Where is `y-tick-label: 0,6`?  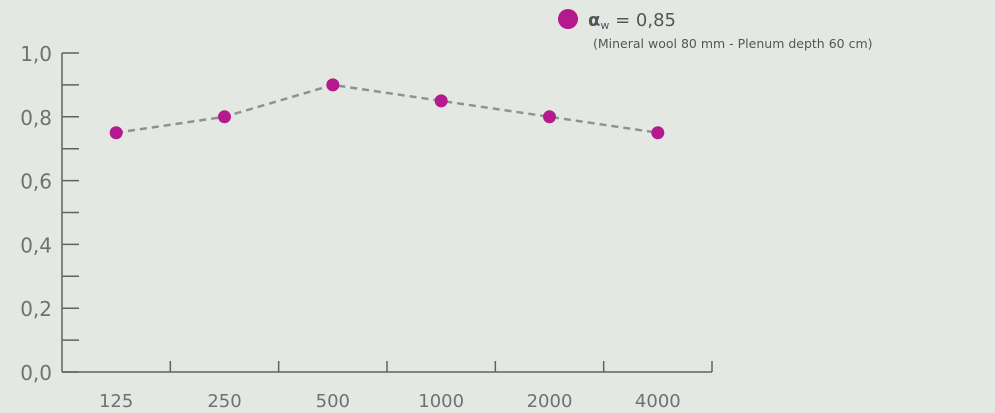
y-tick-label: 0,6 is located at coordinates (36, 182).